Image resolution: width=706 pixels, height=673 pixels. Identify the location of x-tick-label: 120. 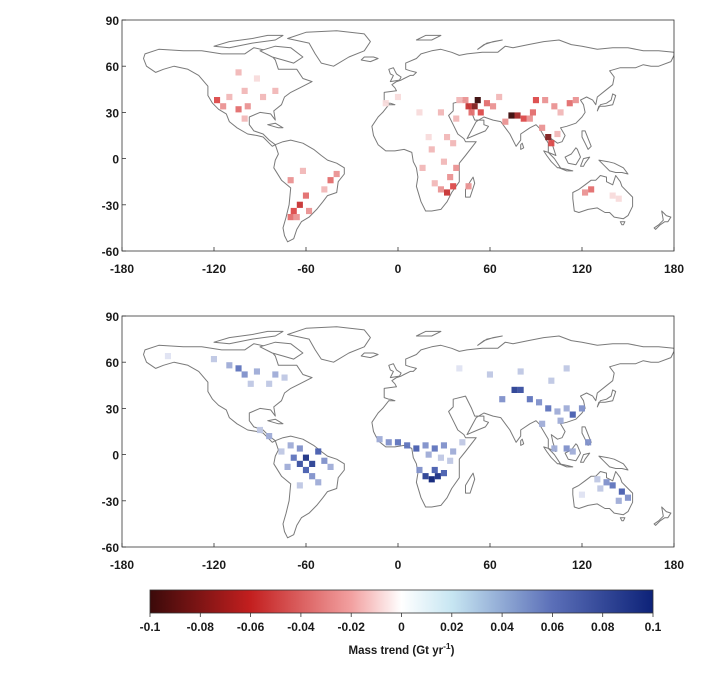
(582, 269).